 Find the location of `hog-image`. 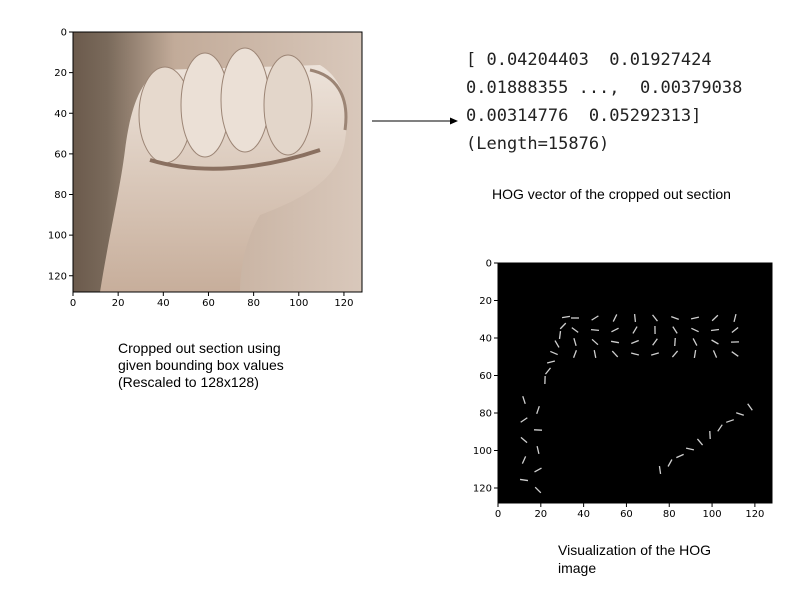

hog-image is located at coordinates (635, 383).